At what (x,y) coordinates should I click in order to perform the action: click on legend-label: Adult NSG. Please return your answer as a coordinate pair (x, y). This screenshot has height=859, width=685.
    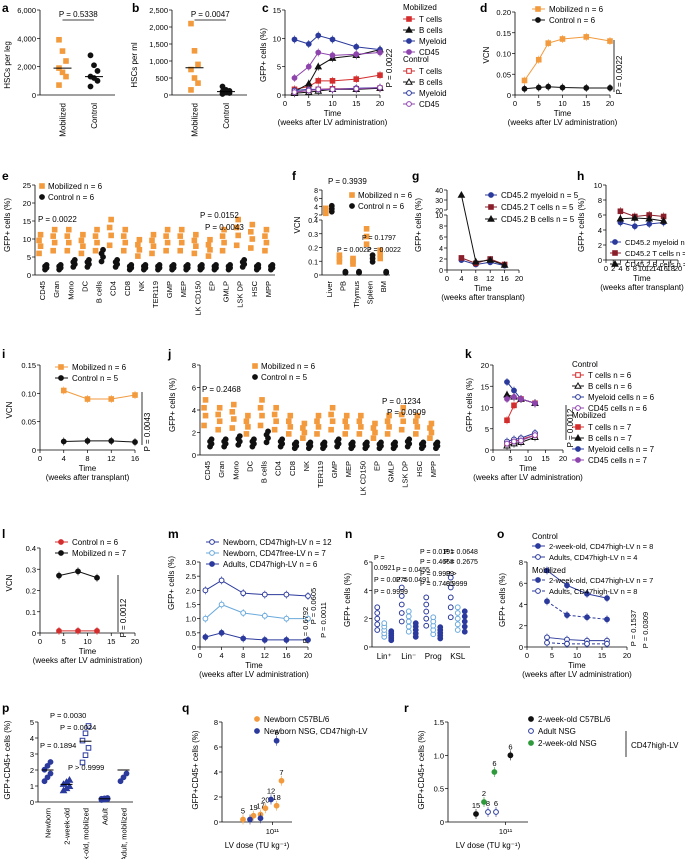
    Looking at the image, I should click on (557, 731).